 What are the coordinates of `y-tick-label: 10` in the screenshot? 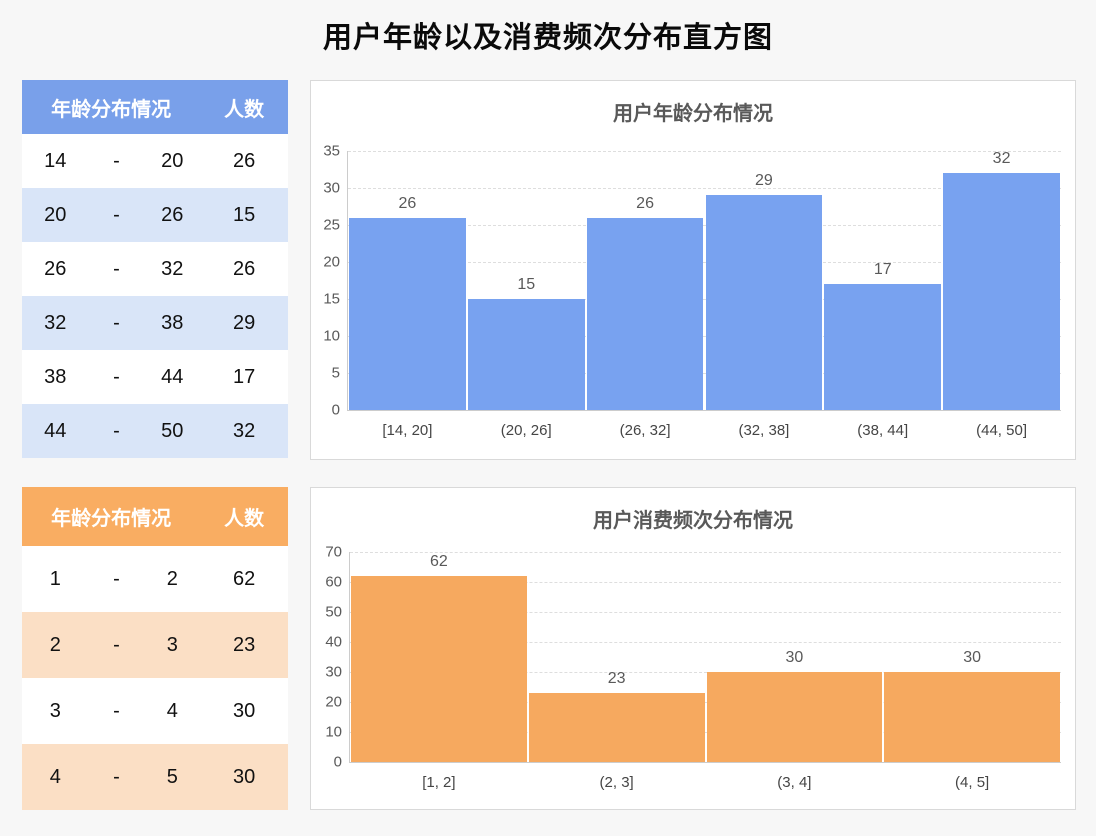 It's located at (333, 732).